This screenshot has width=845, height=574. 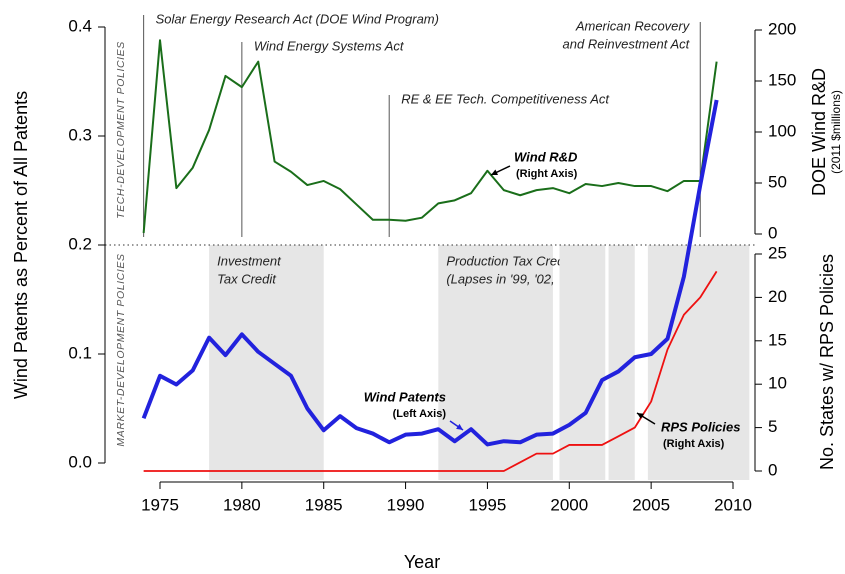 I want to click on shaded-label: Tax Credit, so click(x=247, y=278).